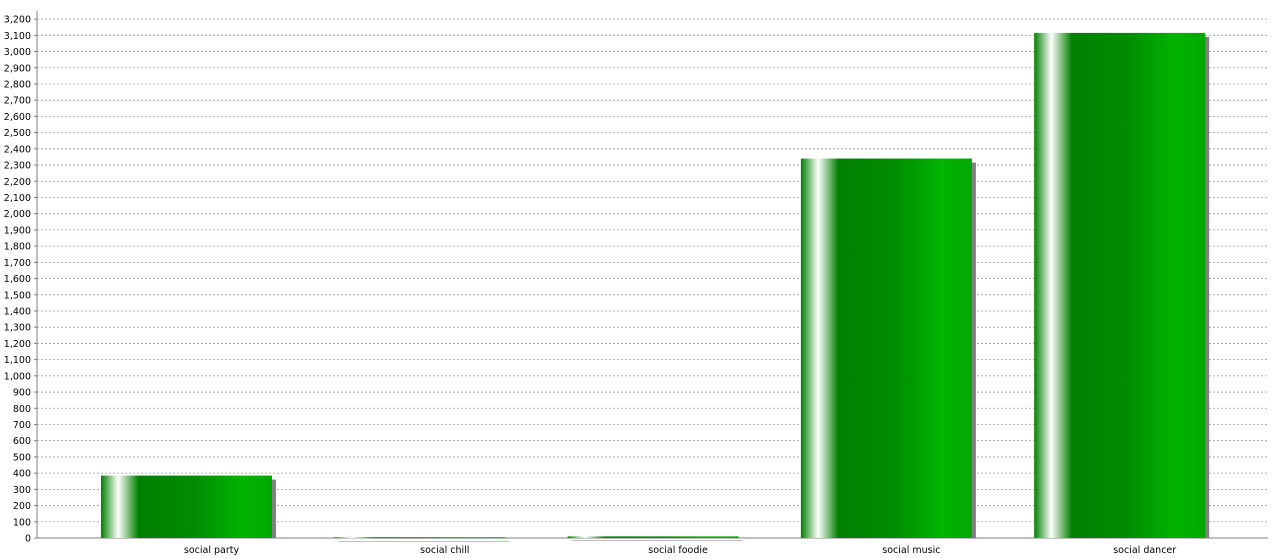 The height and width of the screenshot is (559, 1276). What do you see at coordinates (17, 149) in the screenshot?
I see `y-tick-label: 2,400` at bounding box center [17, 149].